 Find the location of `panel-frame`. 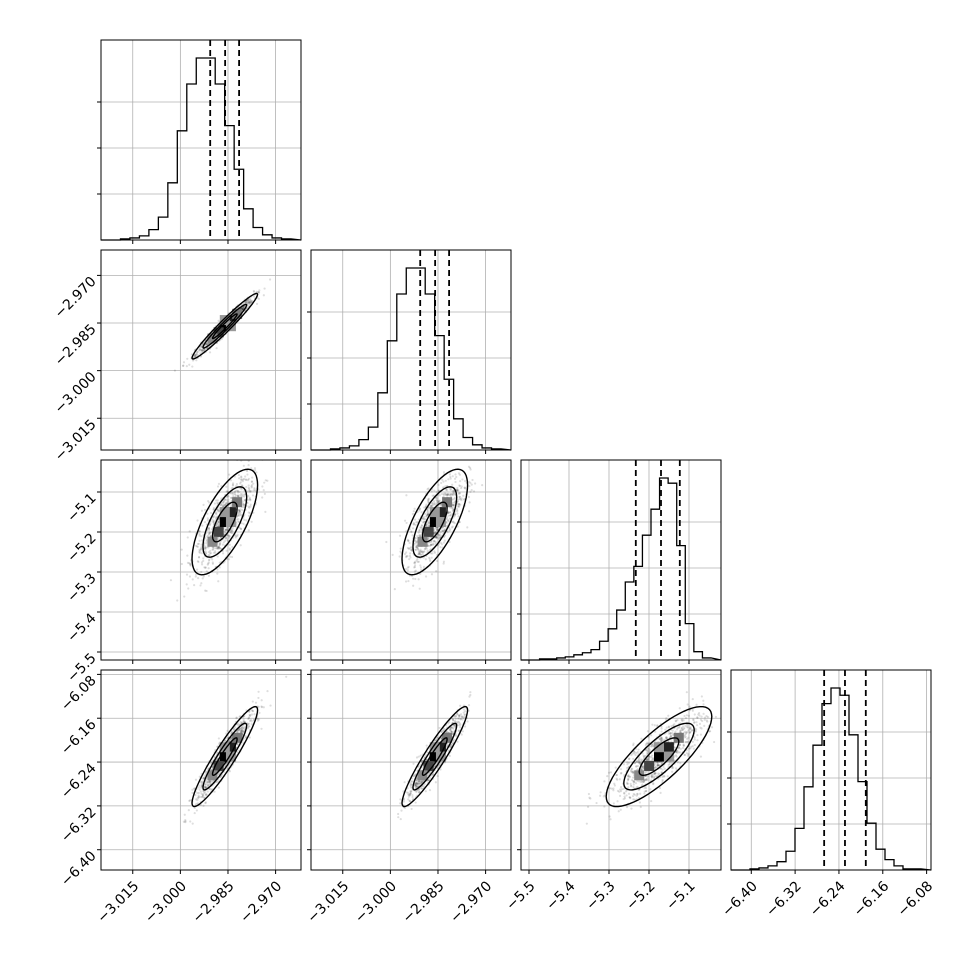

panel-frame is located at coordinates (201, 560).